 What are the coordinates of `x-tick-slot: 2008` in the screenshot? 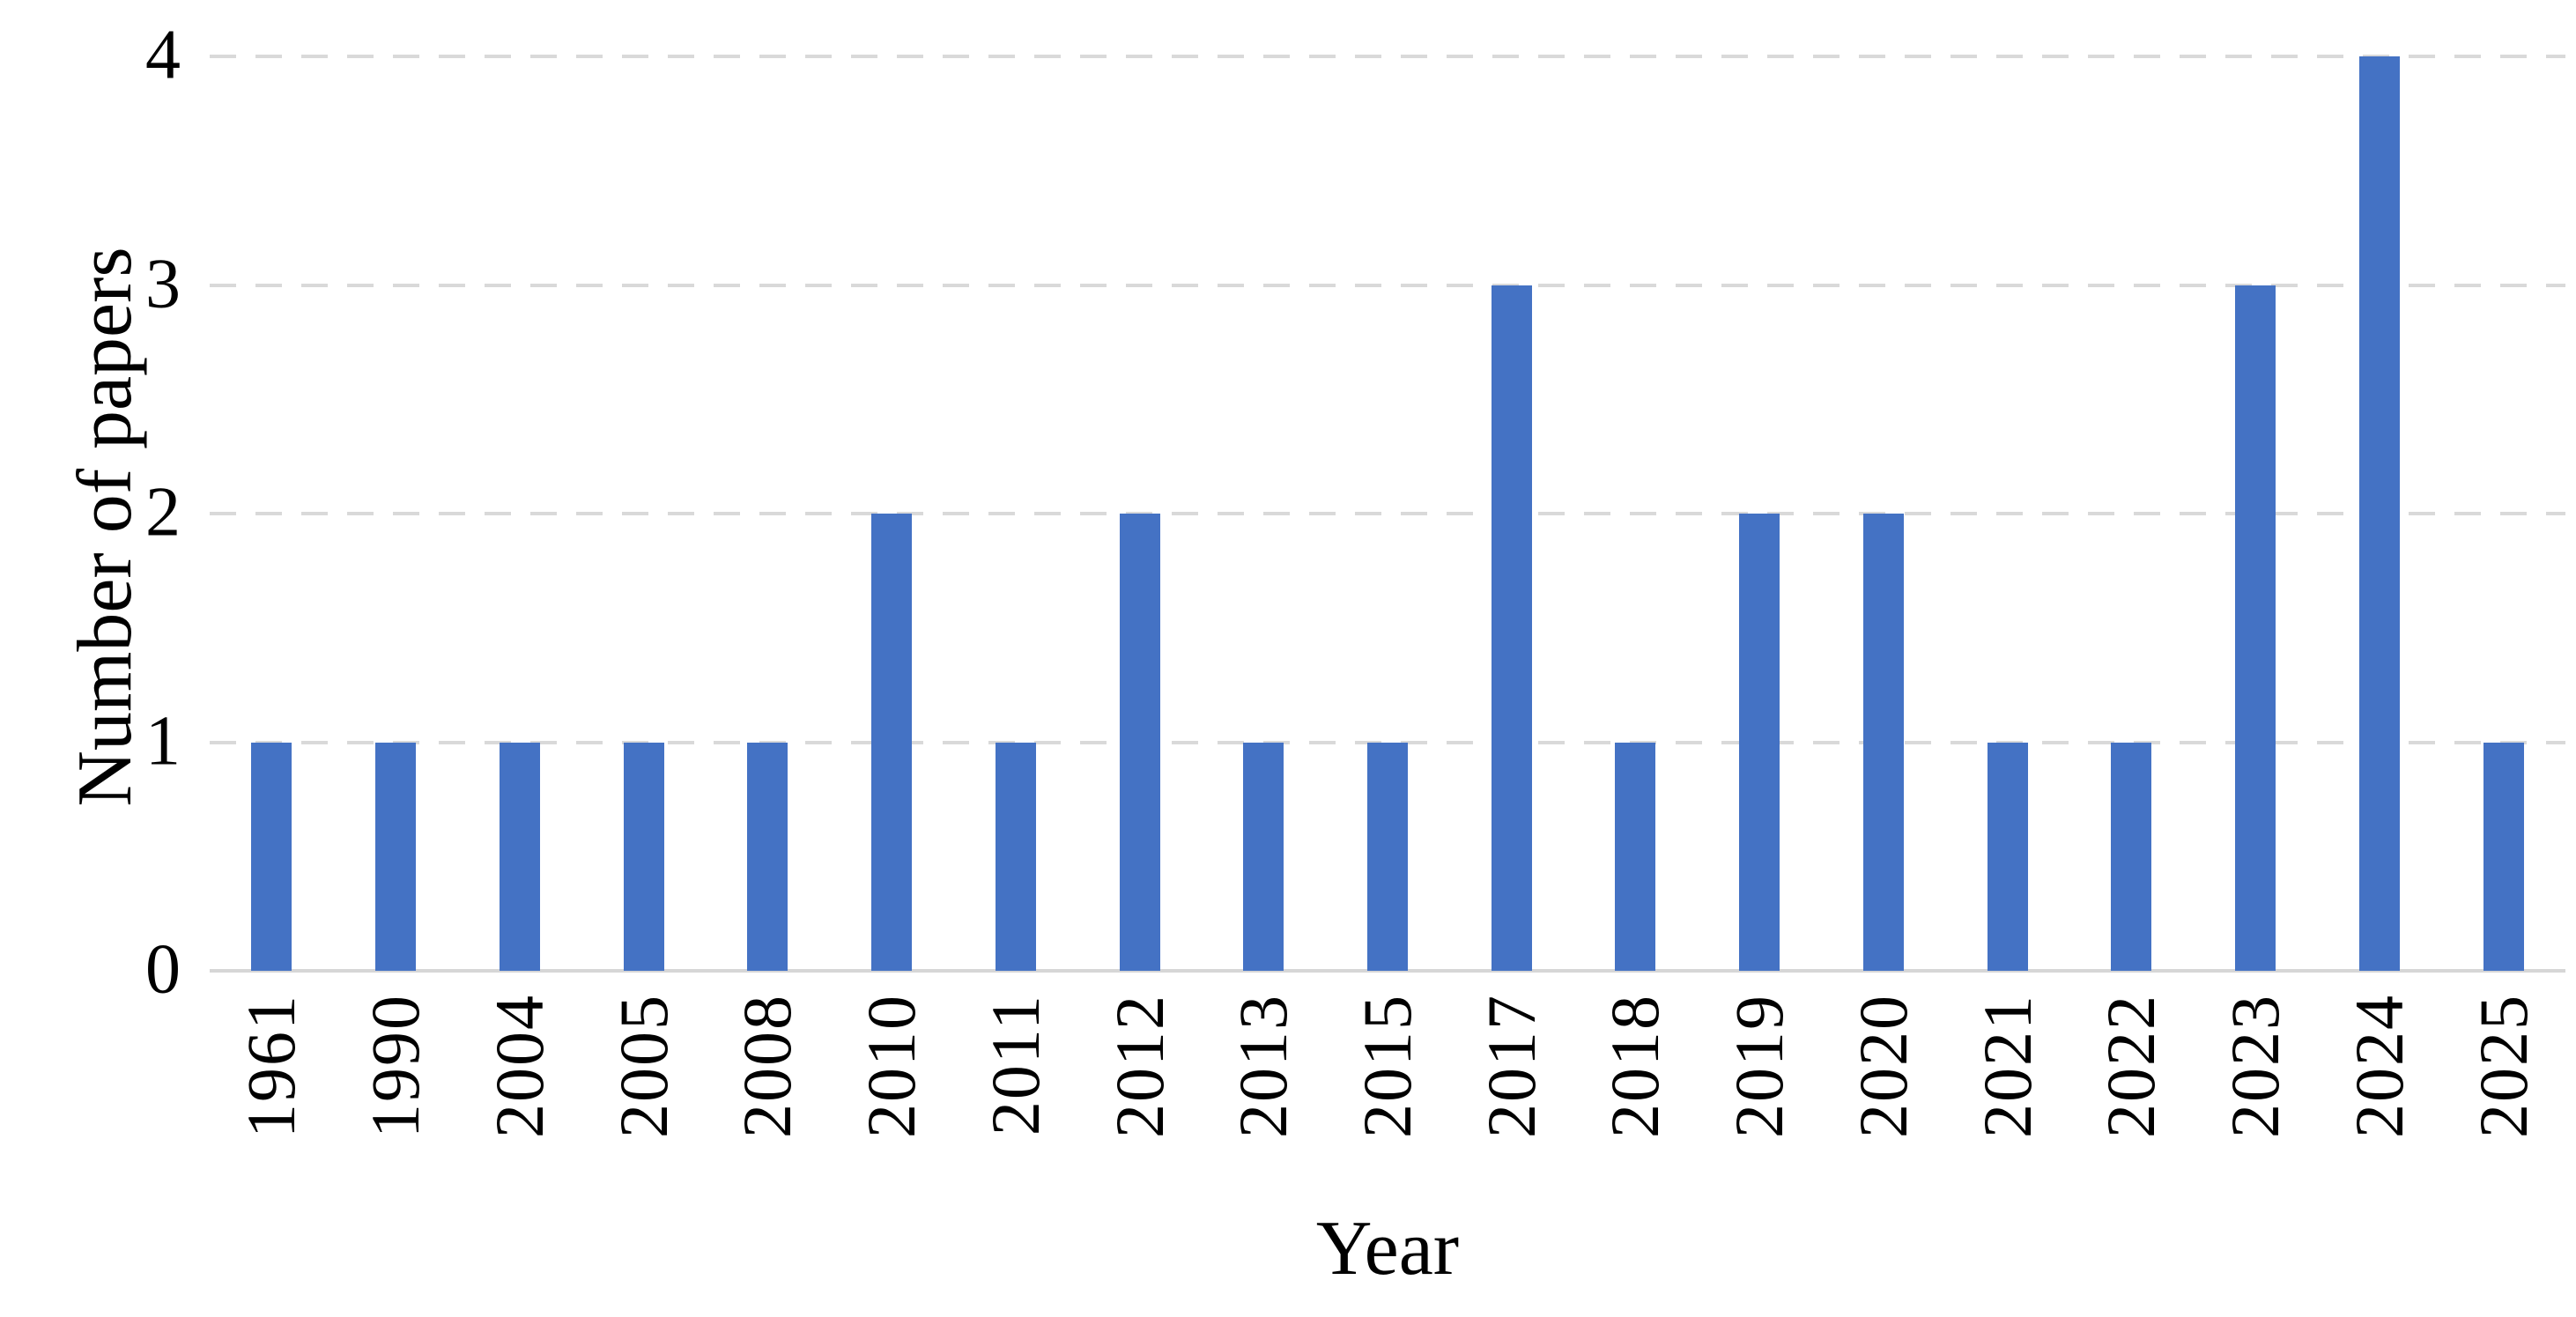 It's located at (768, 1095).